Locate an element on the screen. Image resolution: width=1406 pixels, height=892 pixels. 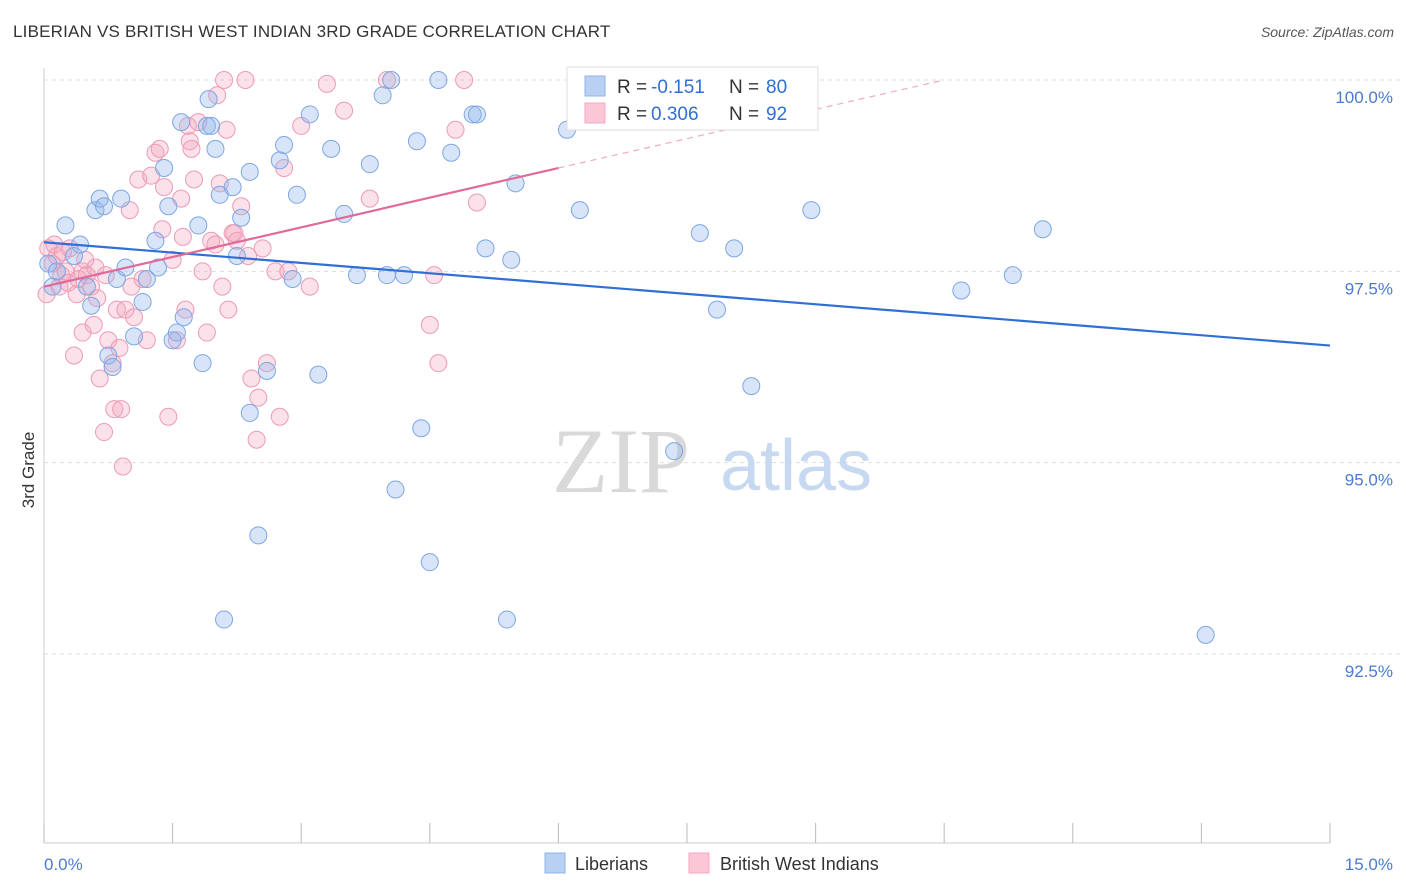
british-west-indians-trend-line is located at coordinates (301, 227).